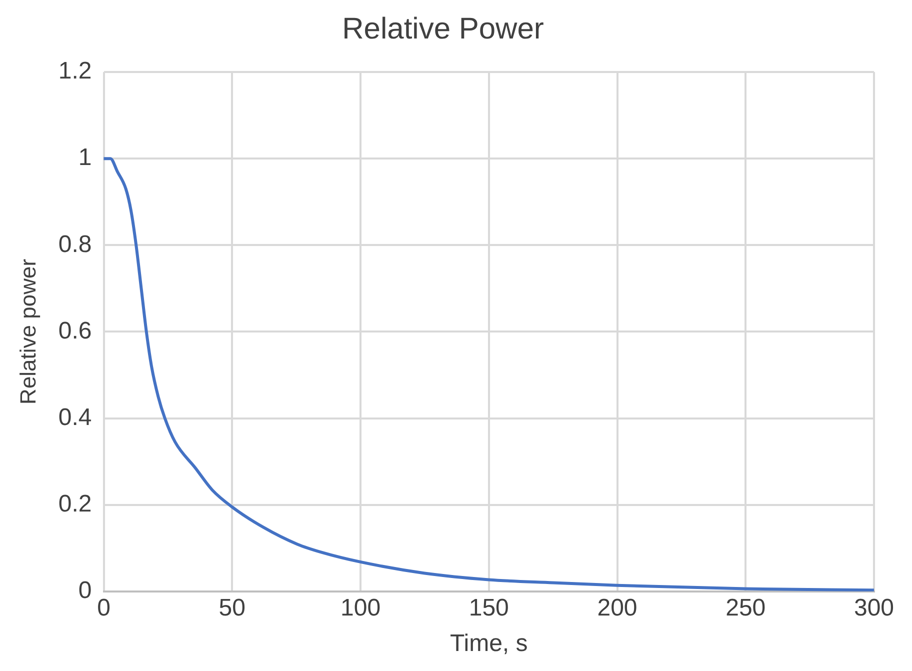 This screenshot has height=671, width=912. Describe the element at coordinates (75, 330) in the screenshot. I see `y-tick-label: 0.6` at that location.